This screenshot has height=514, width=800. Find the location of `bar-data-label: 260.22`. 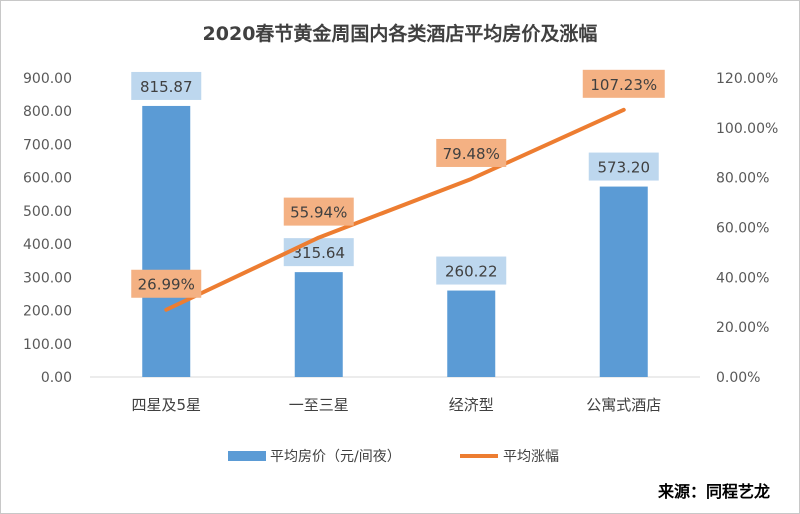

bar-data-label: 260.22 is located at coordinates (471, 272).